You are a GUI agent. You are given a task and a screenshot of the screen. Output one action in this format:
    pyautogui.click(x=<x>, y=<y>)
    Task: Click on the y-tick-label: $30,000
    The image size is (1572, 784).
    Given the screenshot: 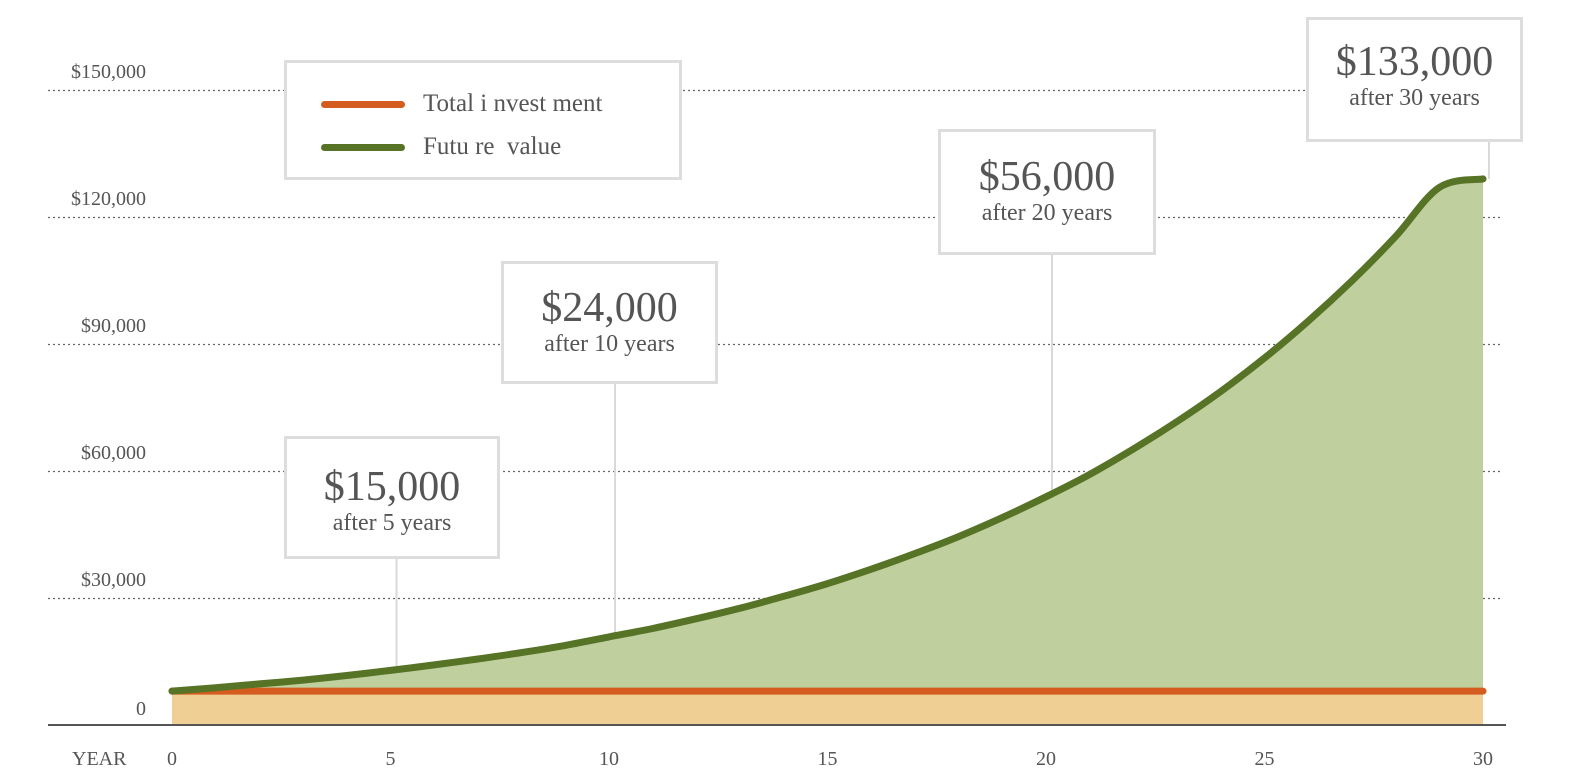 What is the action you would take?
    pyautogui.click(x=113, y=580)
    